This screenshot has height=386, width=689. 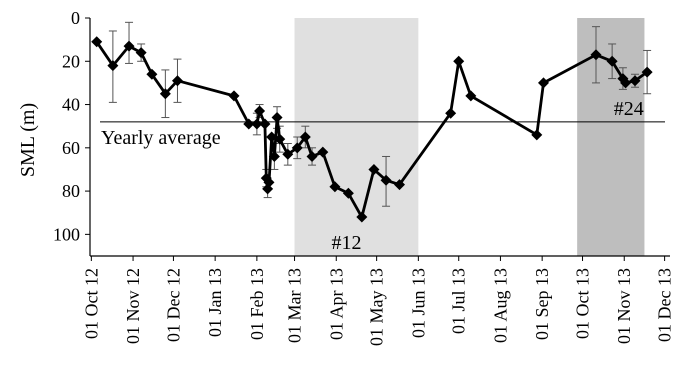 I want to click on x-tick-label: 01 Feb 13, so click(x=257, y=304).